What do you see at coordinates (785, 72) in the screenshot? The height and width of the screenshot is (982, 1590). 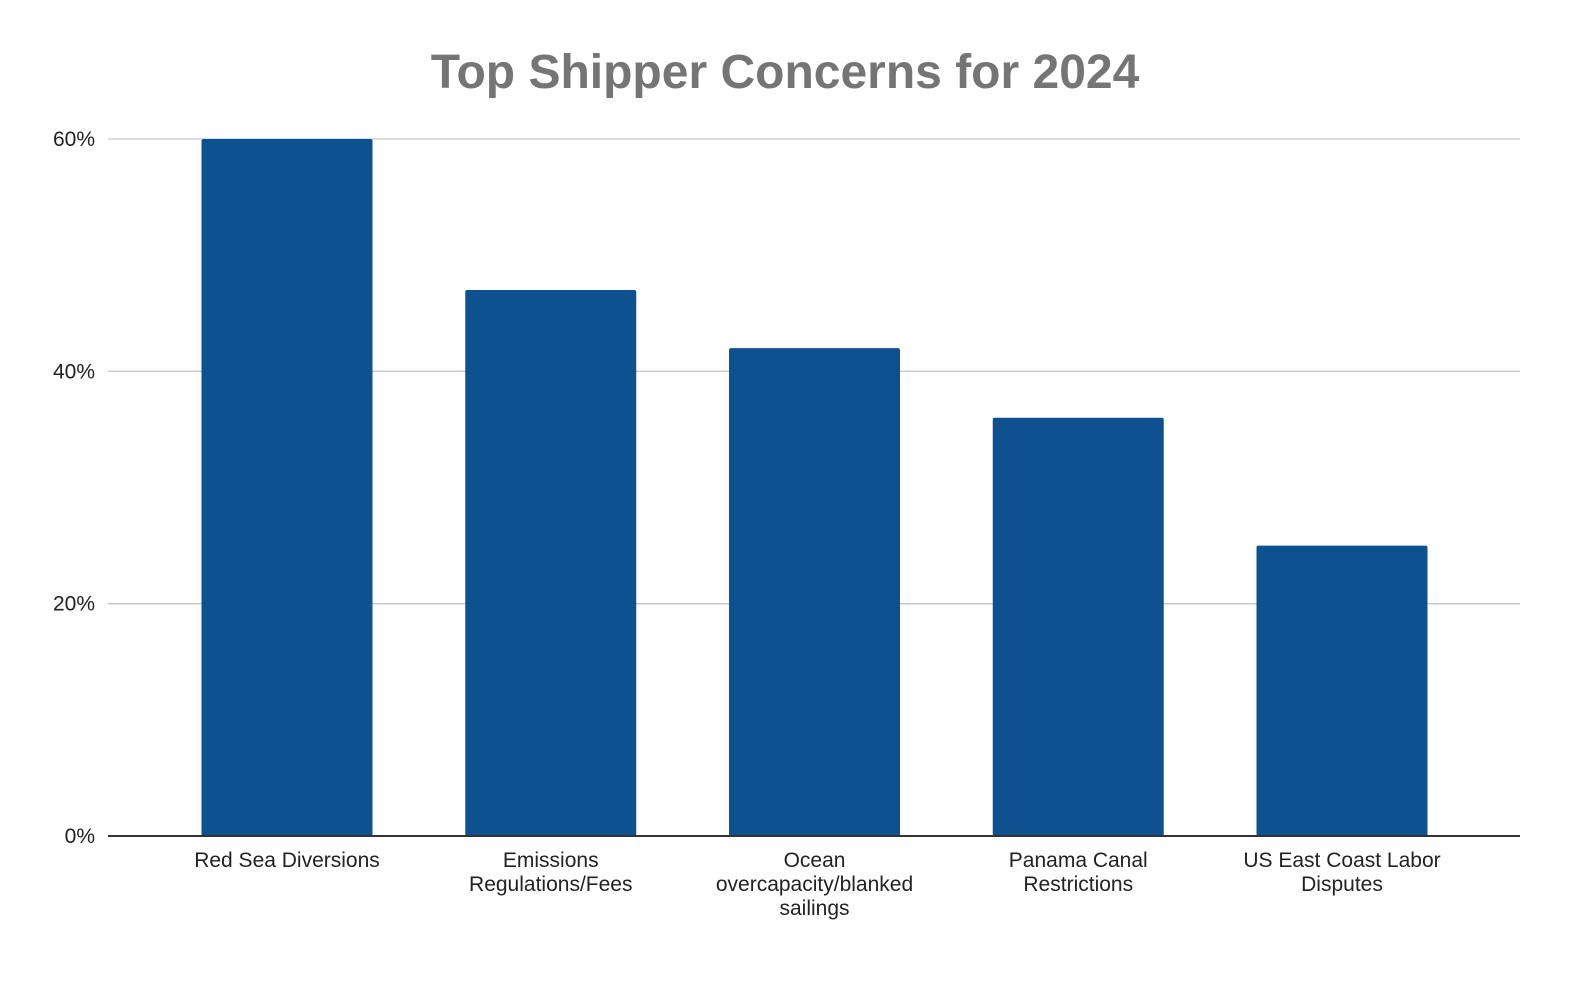 I see `chart-title: Top Shipper Concerns for 2024` at bounding box center [785, 72].